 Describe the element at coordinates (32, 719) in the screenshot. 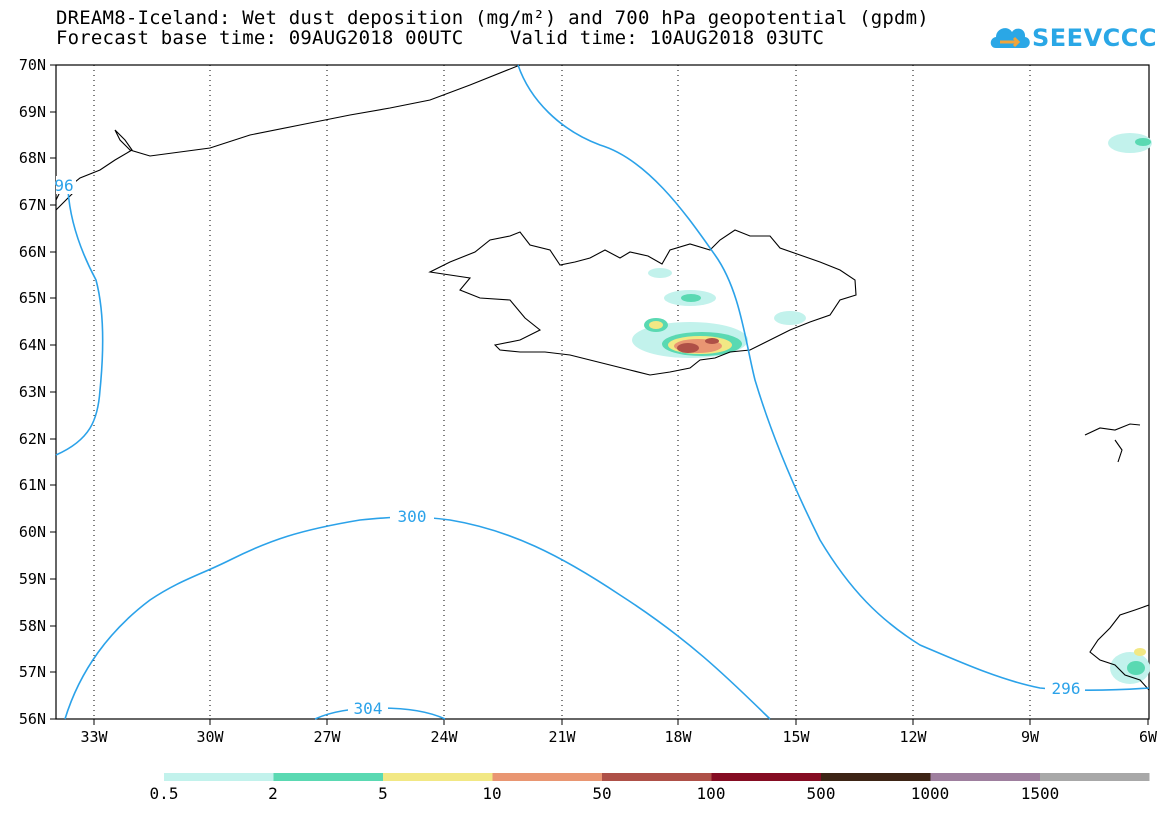

I see `lat-label: 56N` at that location.